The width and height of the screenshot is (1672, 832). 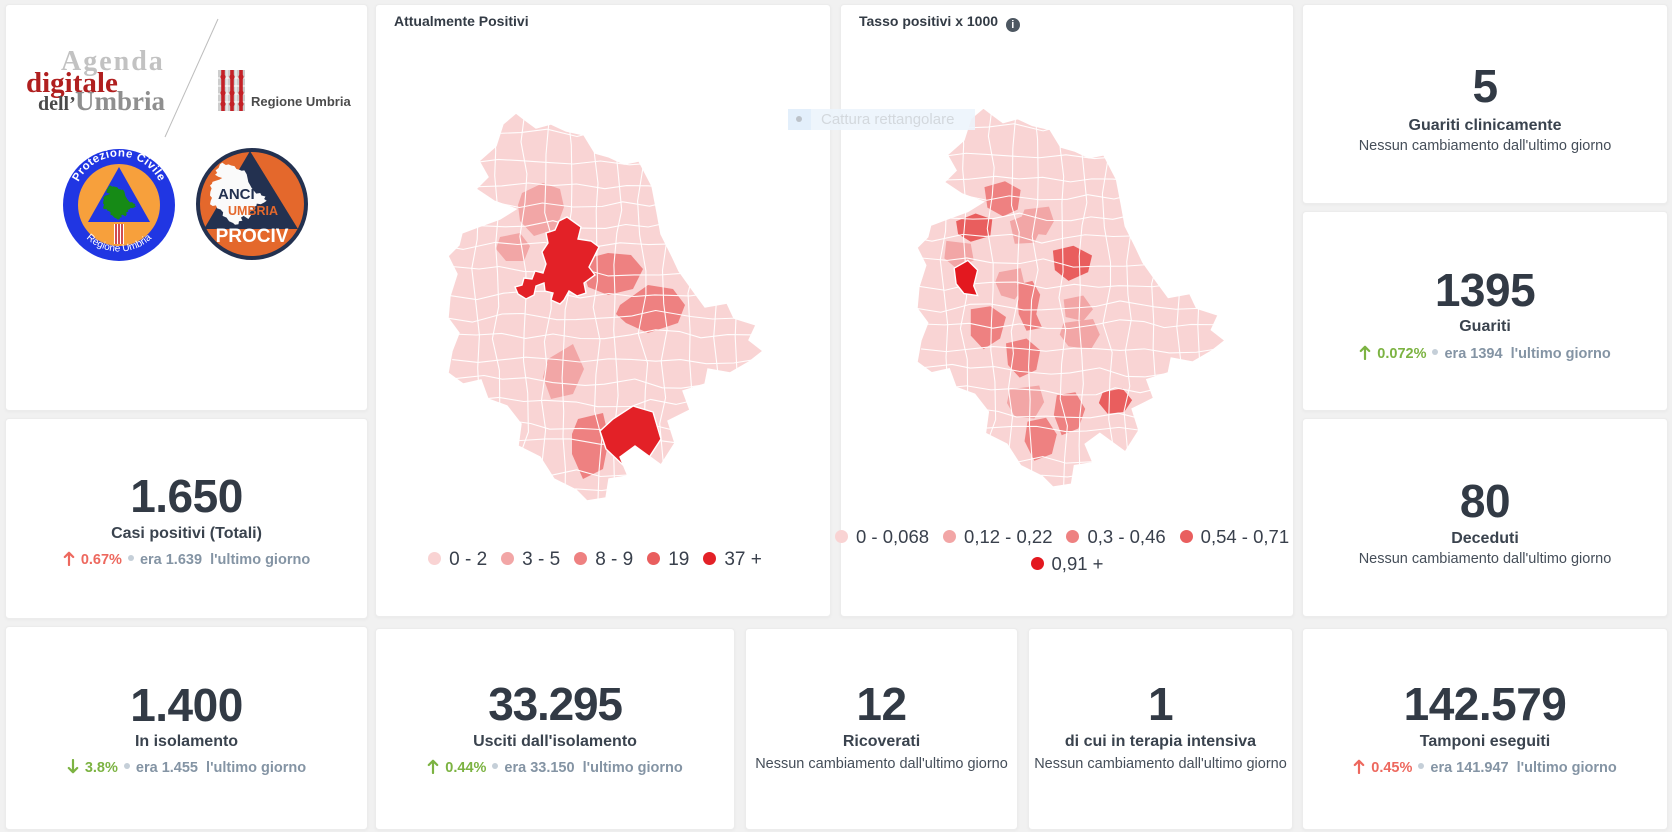 I want to click on svg-text: ANCI, so click(x=236, y=194).